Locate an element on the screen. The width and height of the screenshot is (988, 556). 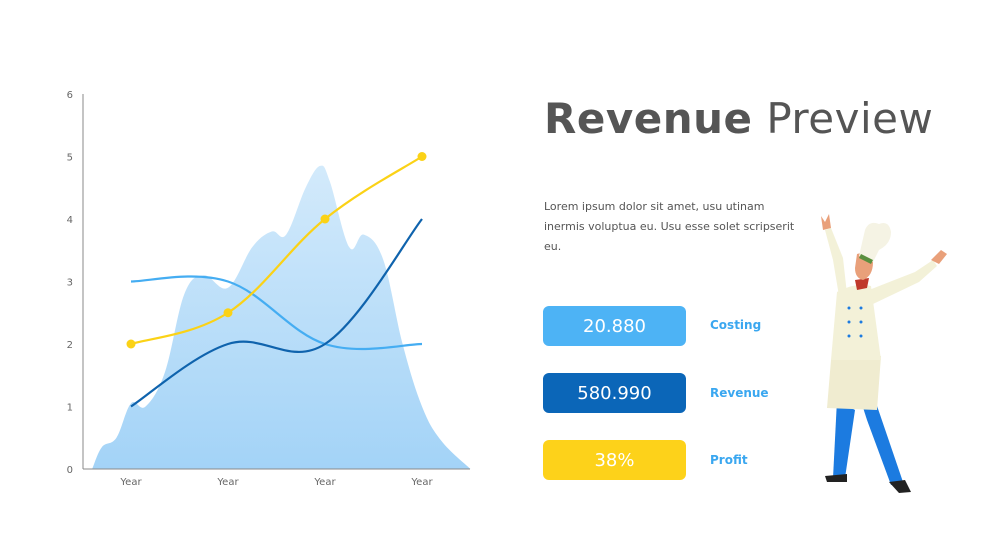
chef-illustration is located at coordinates (884, 353).